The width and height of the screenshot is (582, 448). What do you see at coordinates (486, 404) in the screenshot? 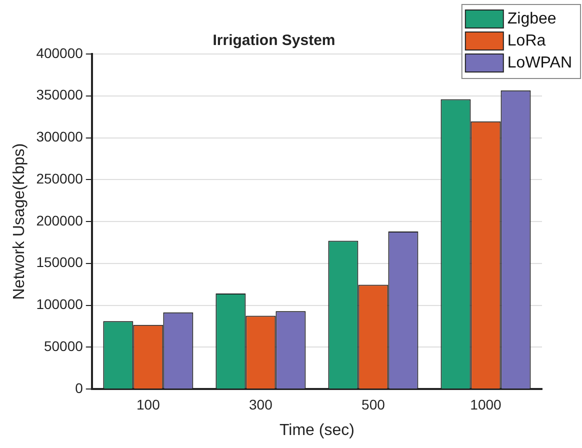
I see `x-tick-label: 1000` at bounding box center [486, 404].